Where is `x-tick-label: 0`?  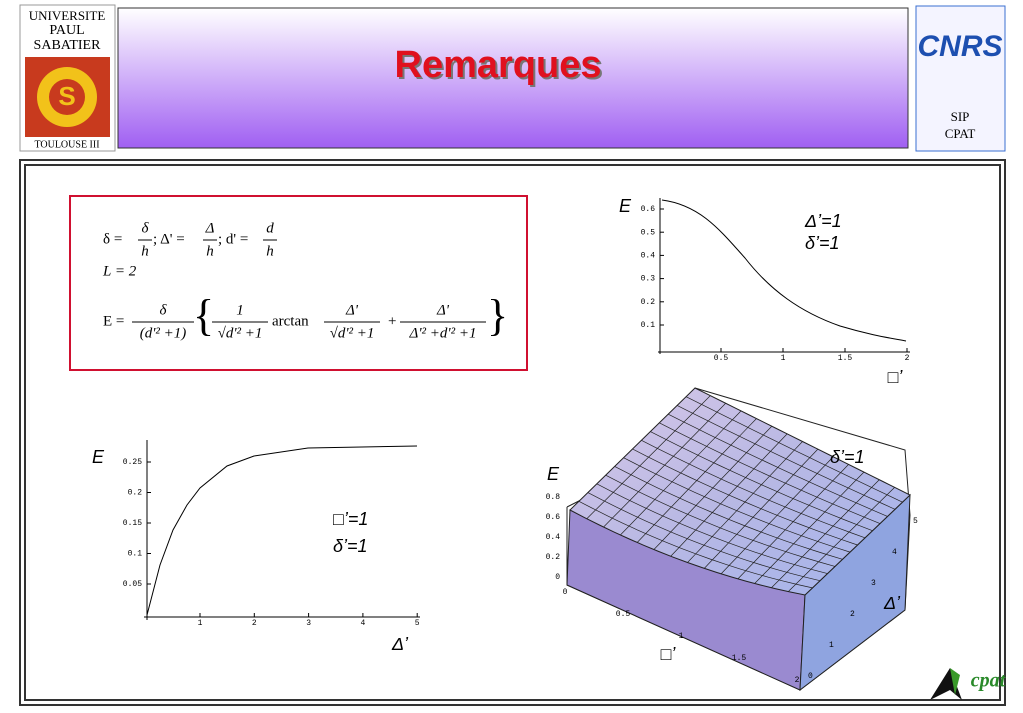
x-tick-label: 0 is located at coordinates (565, 592).